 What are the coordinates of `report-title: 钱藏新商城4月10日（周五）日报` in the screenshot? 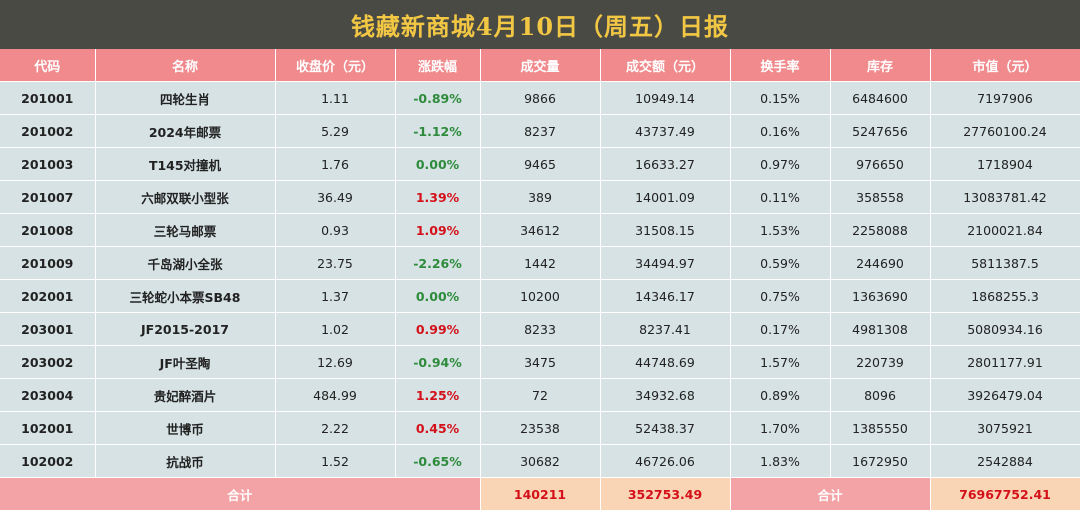 It's located at (540, 26).